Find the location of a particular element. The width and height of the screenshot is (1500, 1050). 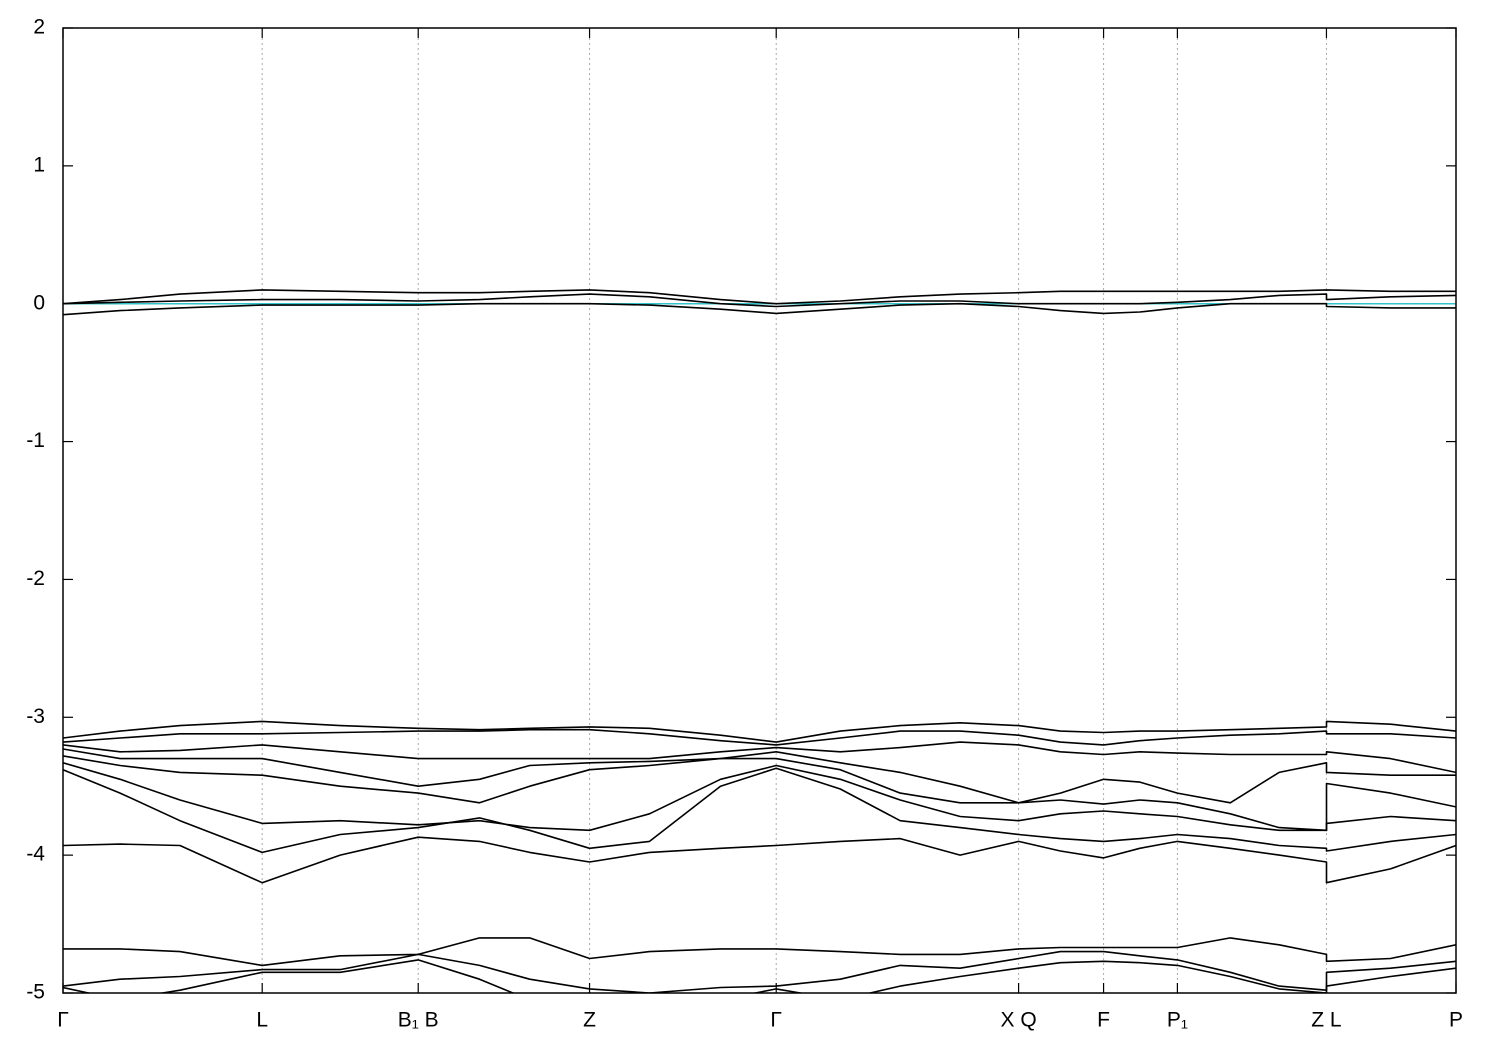

y-tick-label: -2 is located at coordinates (35, 578).